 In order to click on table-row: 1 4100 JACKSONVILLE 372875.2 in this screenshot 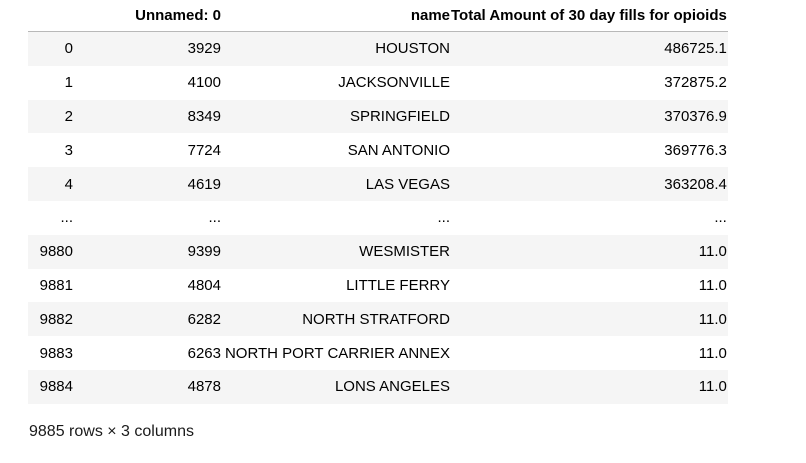, I will do `click(378, 82)`.